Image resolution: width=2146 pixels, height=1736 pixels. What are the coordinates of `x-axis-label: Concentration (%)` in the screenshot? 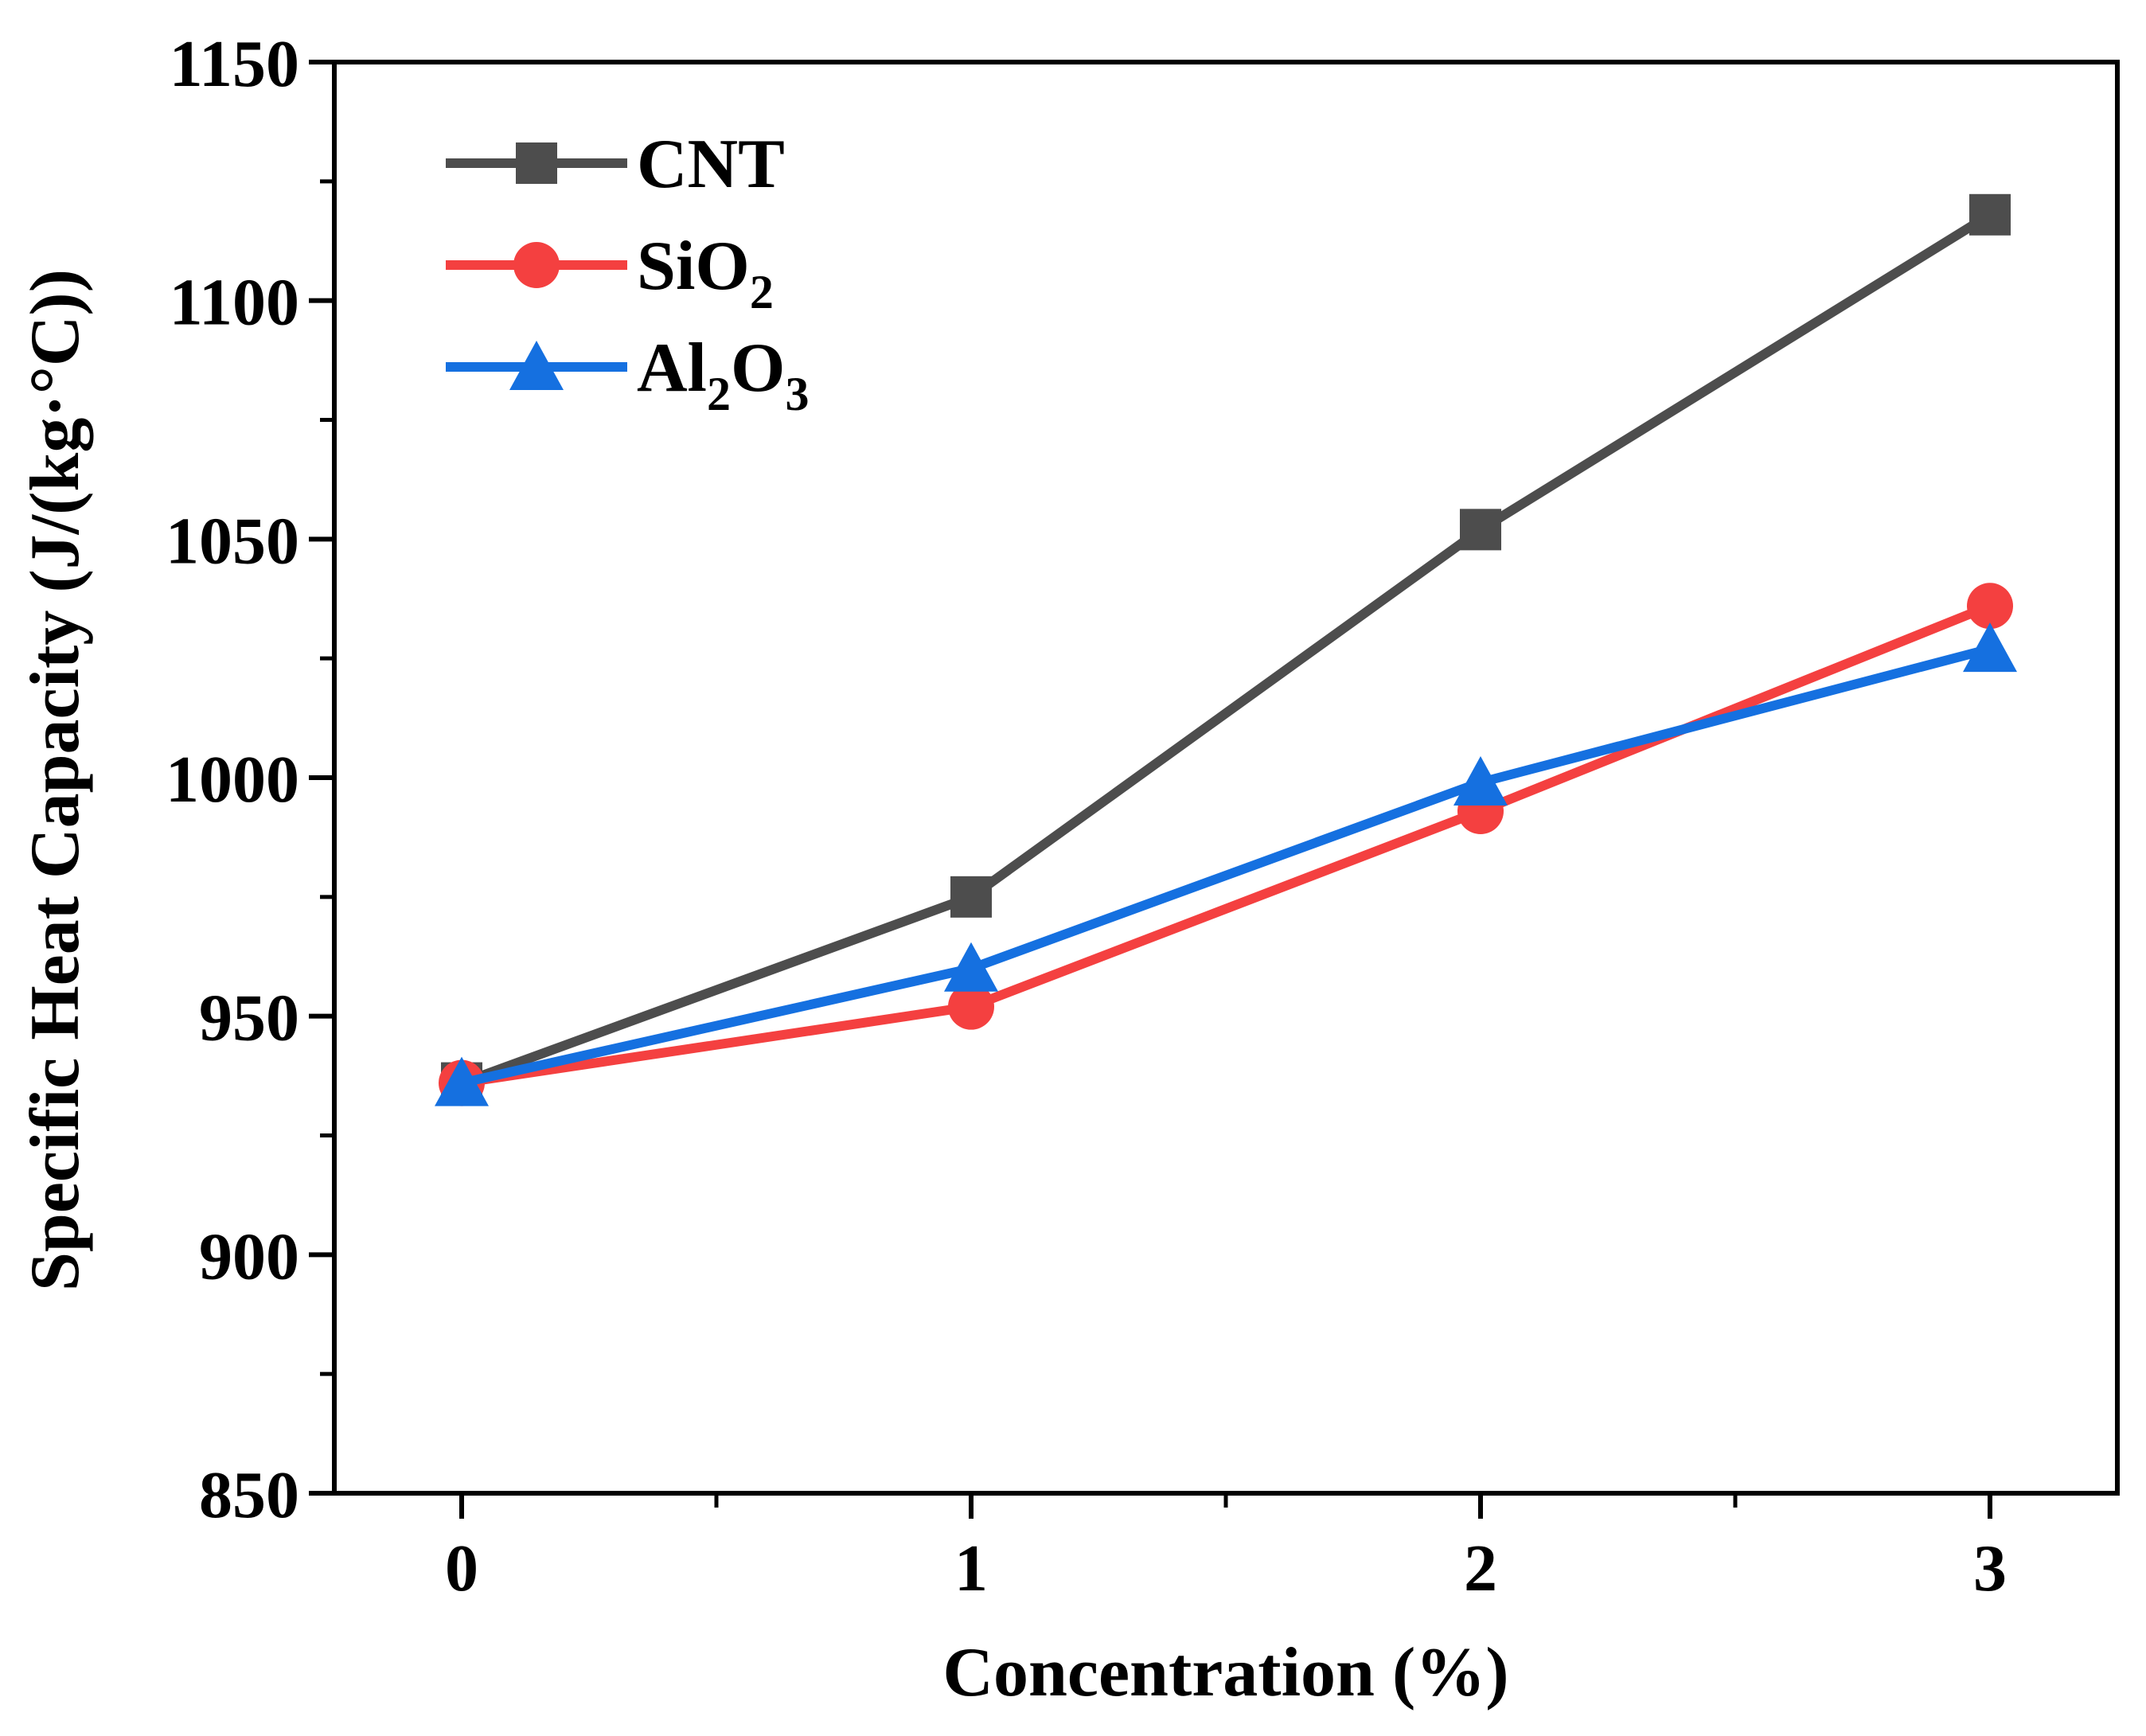 It's located at (1225, 1672).